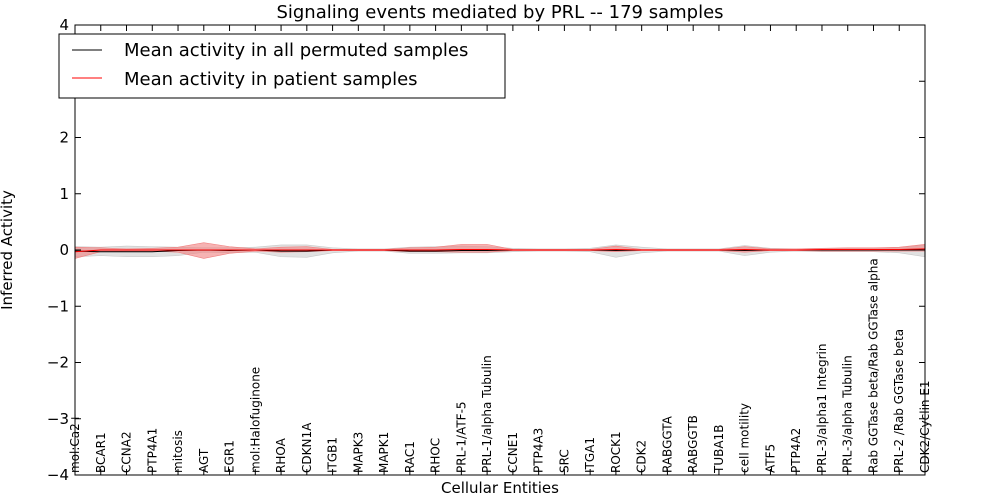  I want to click on x-tick-label: Rab GGTase beta/Rab GGTase alpha, so click(873, 365).